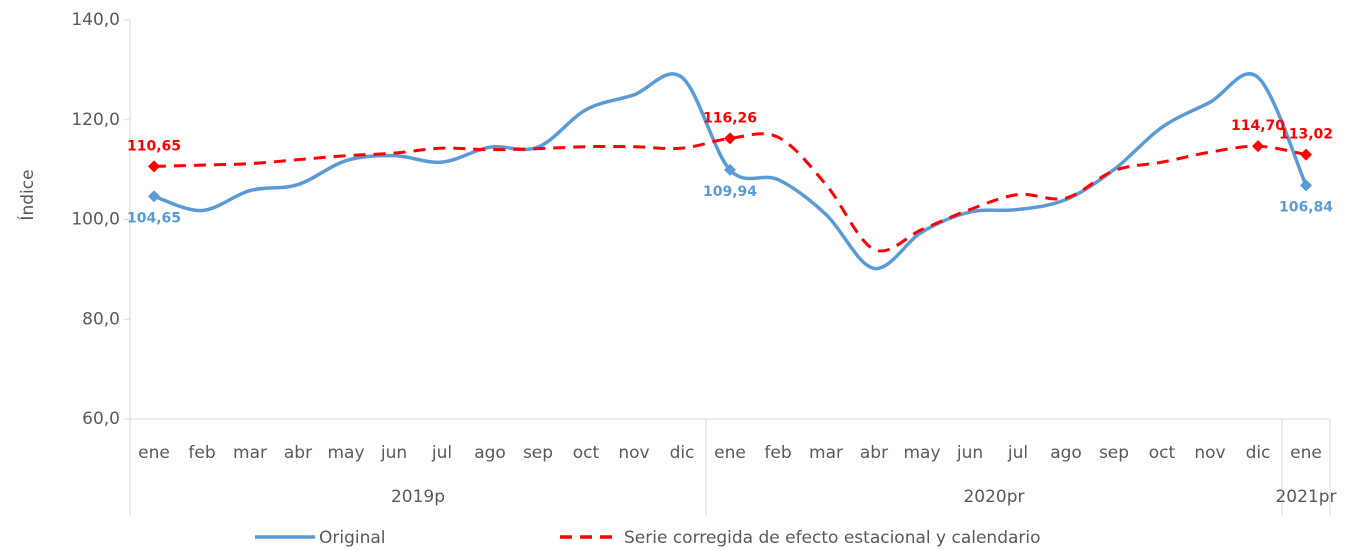 The image size is (1357, 550). I want to click on data-label: 114,70, so click(1258, 126).